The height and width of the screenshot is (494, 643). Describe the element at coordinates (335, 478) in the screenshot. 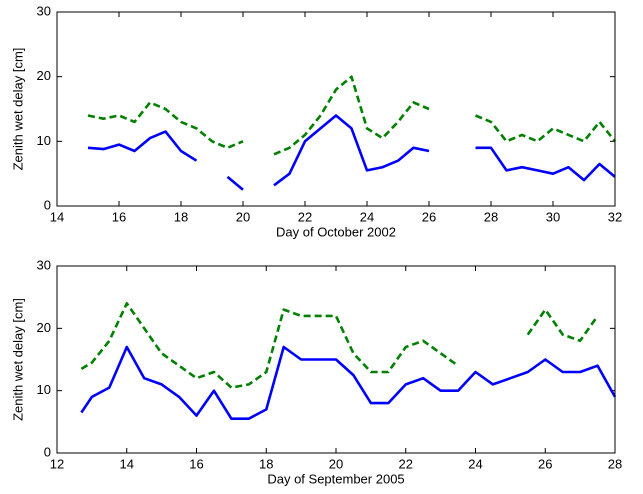

I see `x-axis-label: Day of September 2005` at that location.